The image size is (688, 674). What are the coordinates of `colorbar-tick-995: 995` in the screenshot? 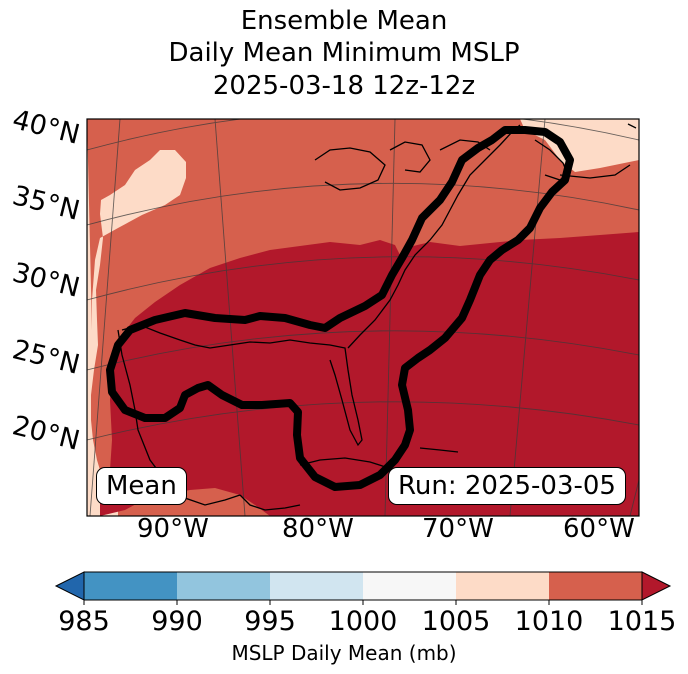 It's located at (270, 621).